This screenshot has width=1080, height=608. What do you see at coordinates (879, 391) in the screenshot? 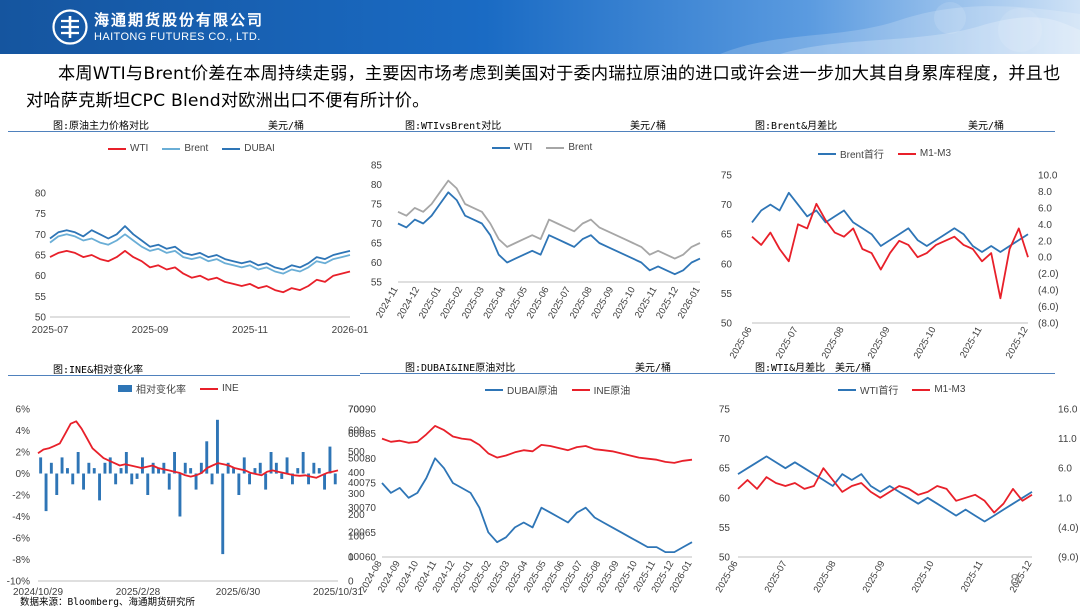
I see `legend-label: WTI首行` at bounding box center [879, 391].